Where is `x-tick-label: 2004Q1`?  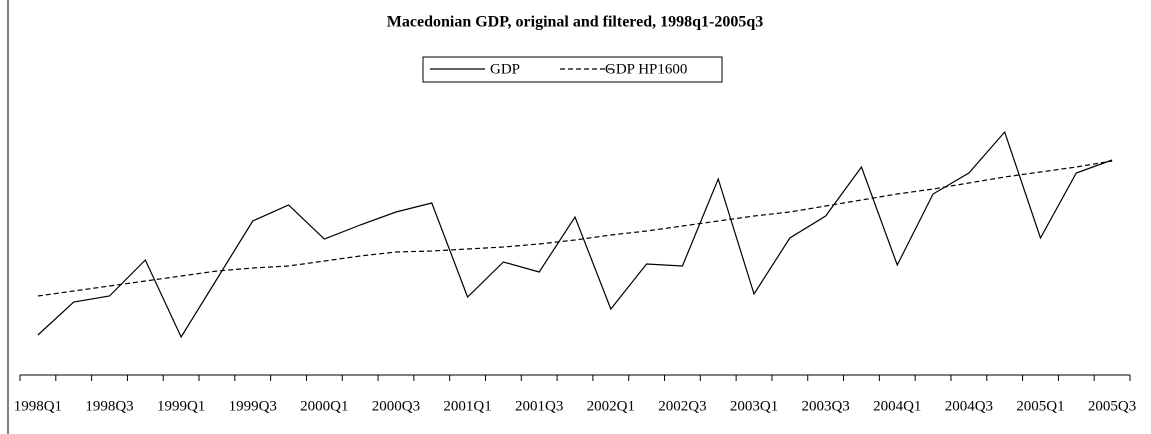 x-tick-label: 2004Q1 is located at coordinates (897, 406).